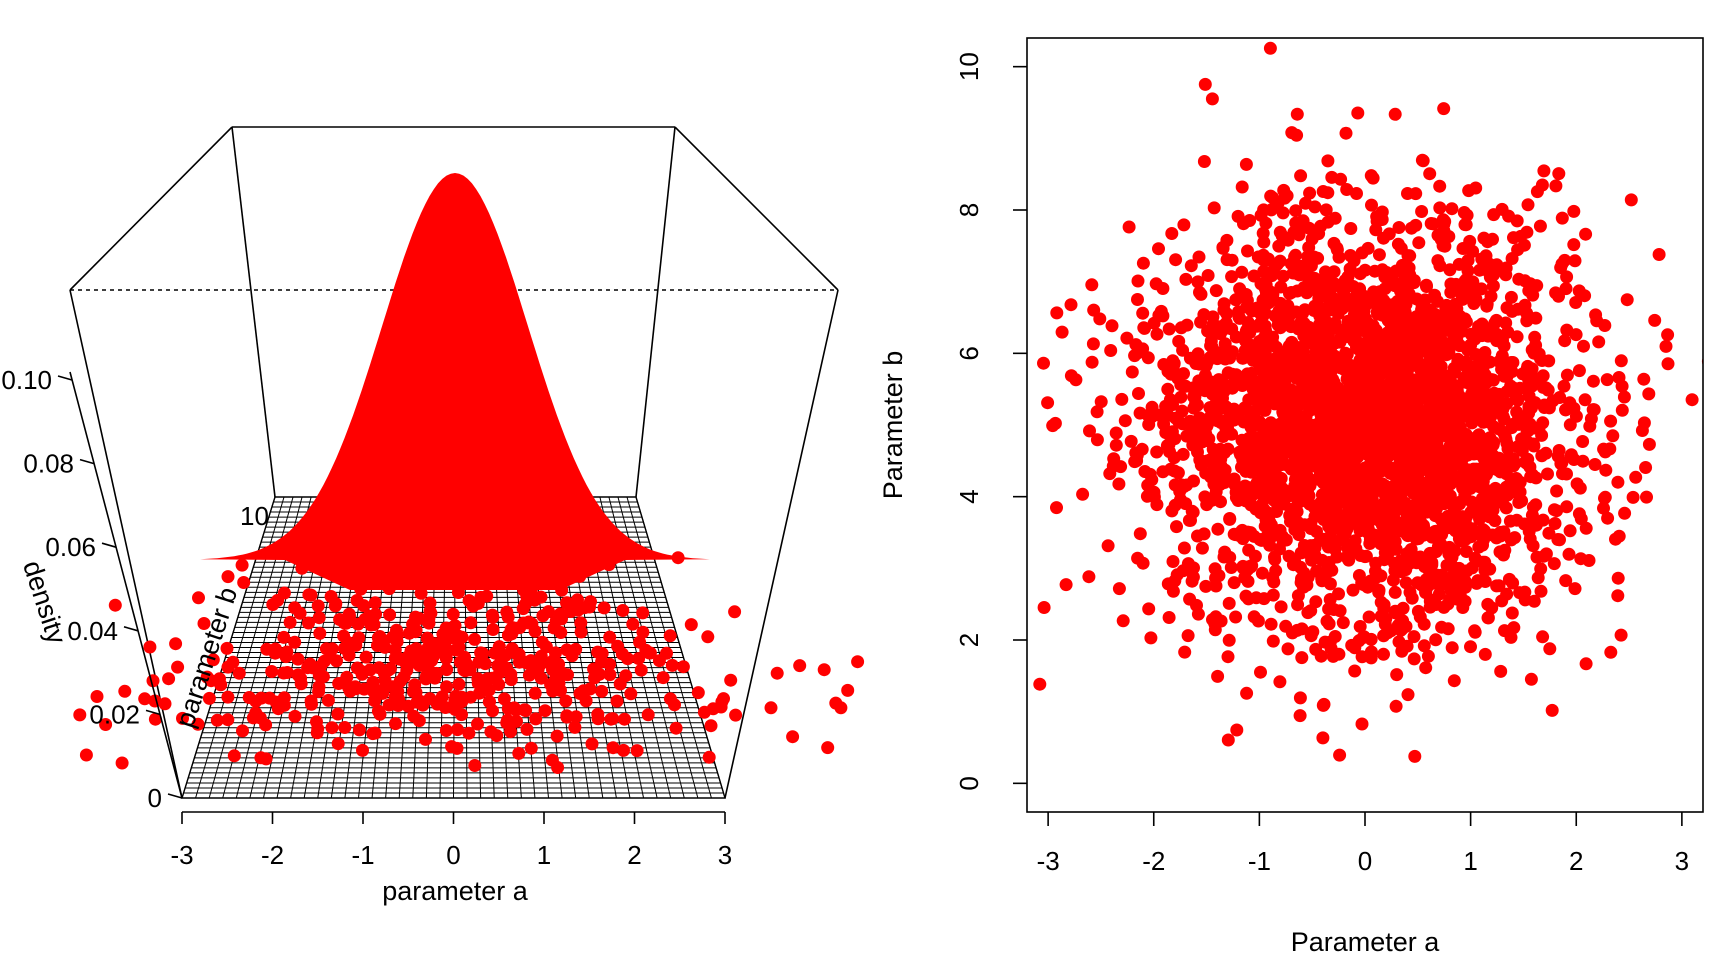 The width and height of the screenshot is (1728, 960). Describe the element at coordinates (1365, 861) in the screenshot. I see `x-tick-label: 0` at that location.